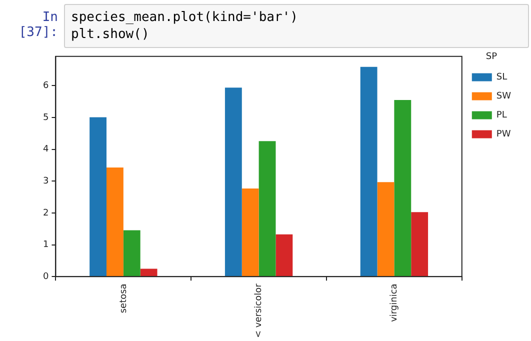  What do you see at coordinates (492, 57) in the screenshot?
I see `legend-title: SP` at bounding box center [492, 57].